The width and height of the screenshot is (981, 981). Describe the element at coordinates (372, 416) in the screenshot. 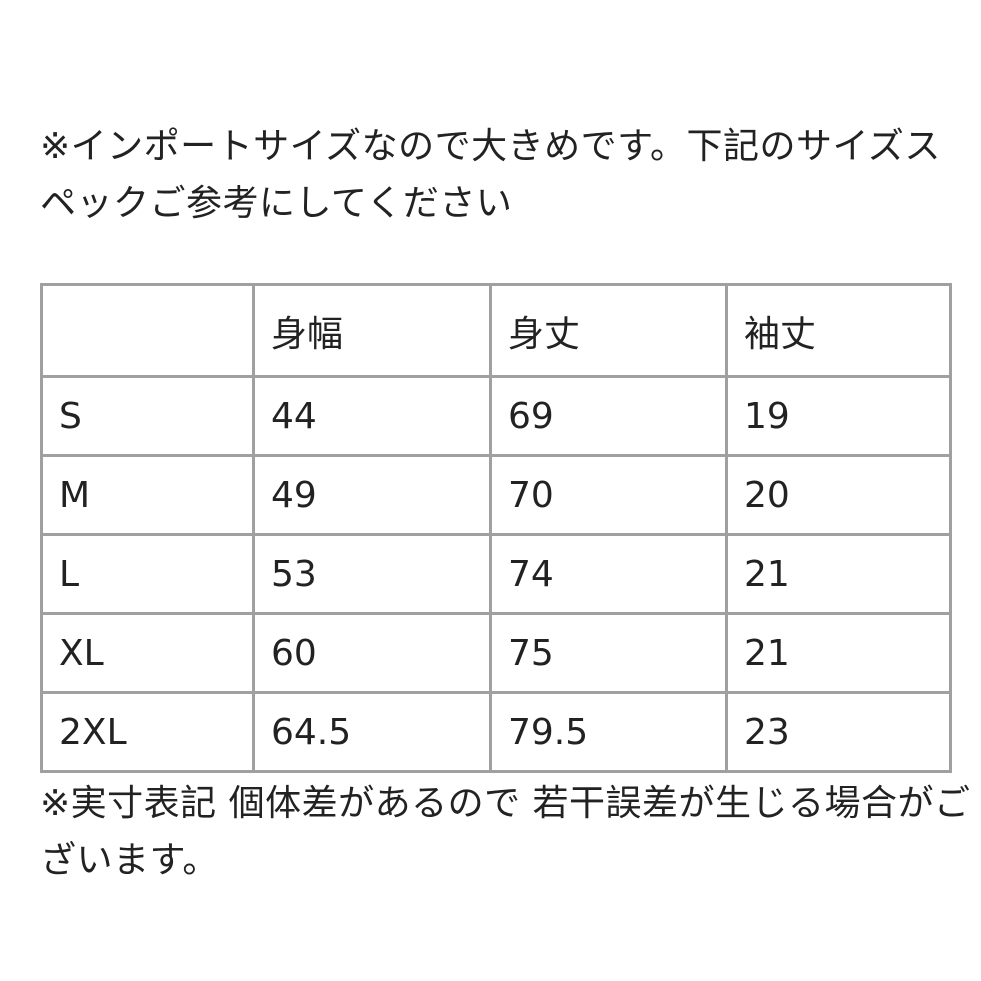

I see `value-cell: 44` at that location.